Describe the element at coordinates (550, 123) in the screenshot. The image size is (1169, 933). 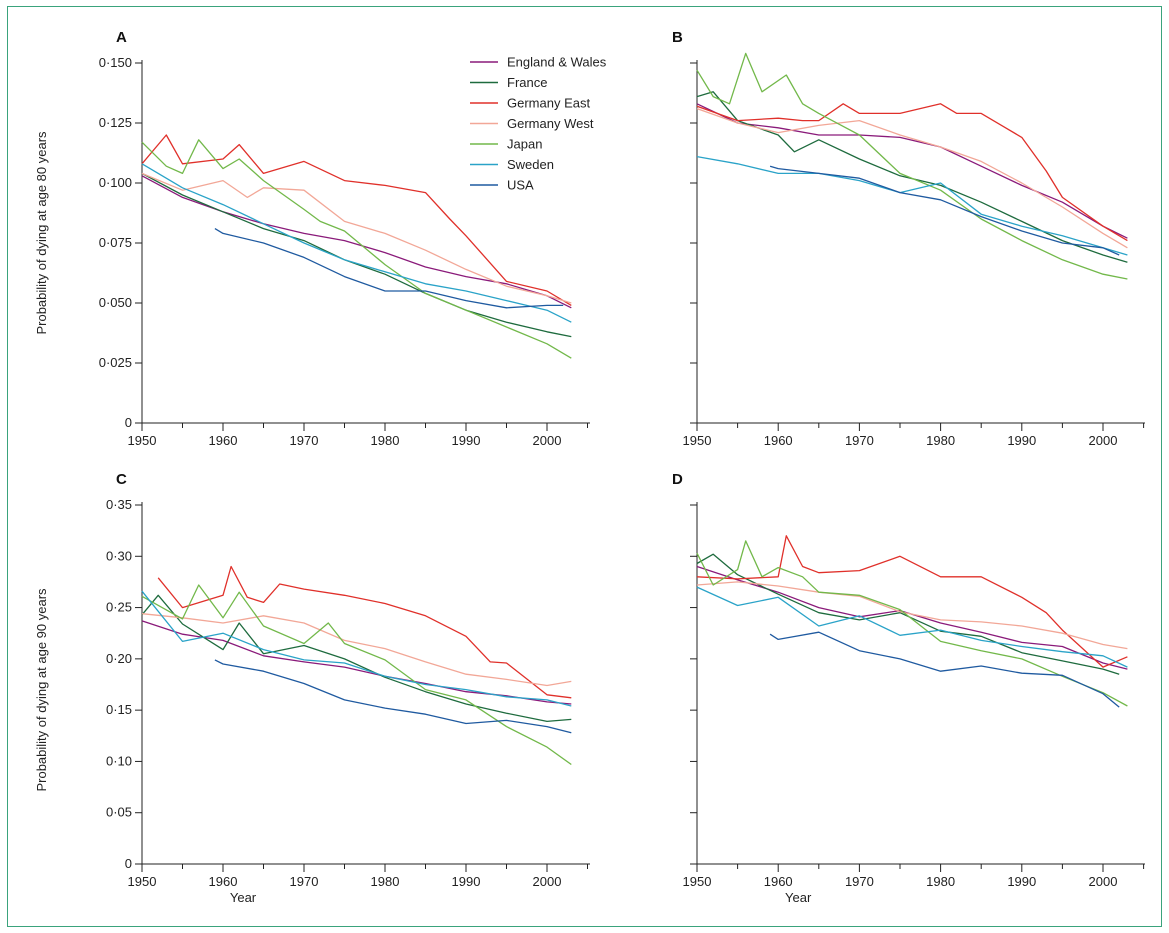
I see `legend-label: Germany West` at that location.